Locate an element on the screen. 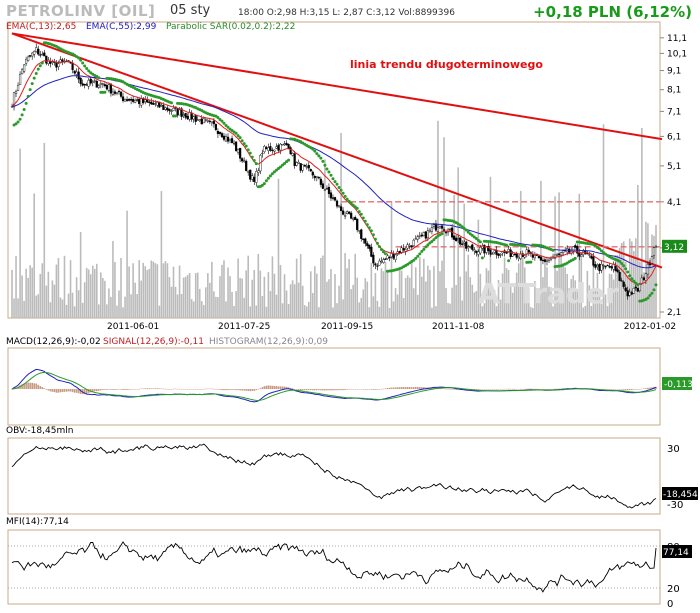  last-price-label: 3,12 is located at coordinates (674, 248).